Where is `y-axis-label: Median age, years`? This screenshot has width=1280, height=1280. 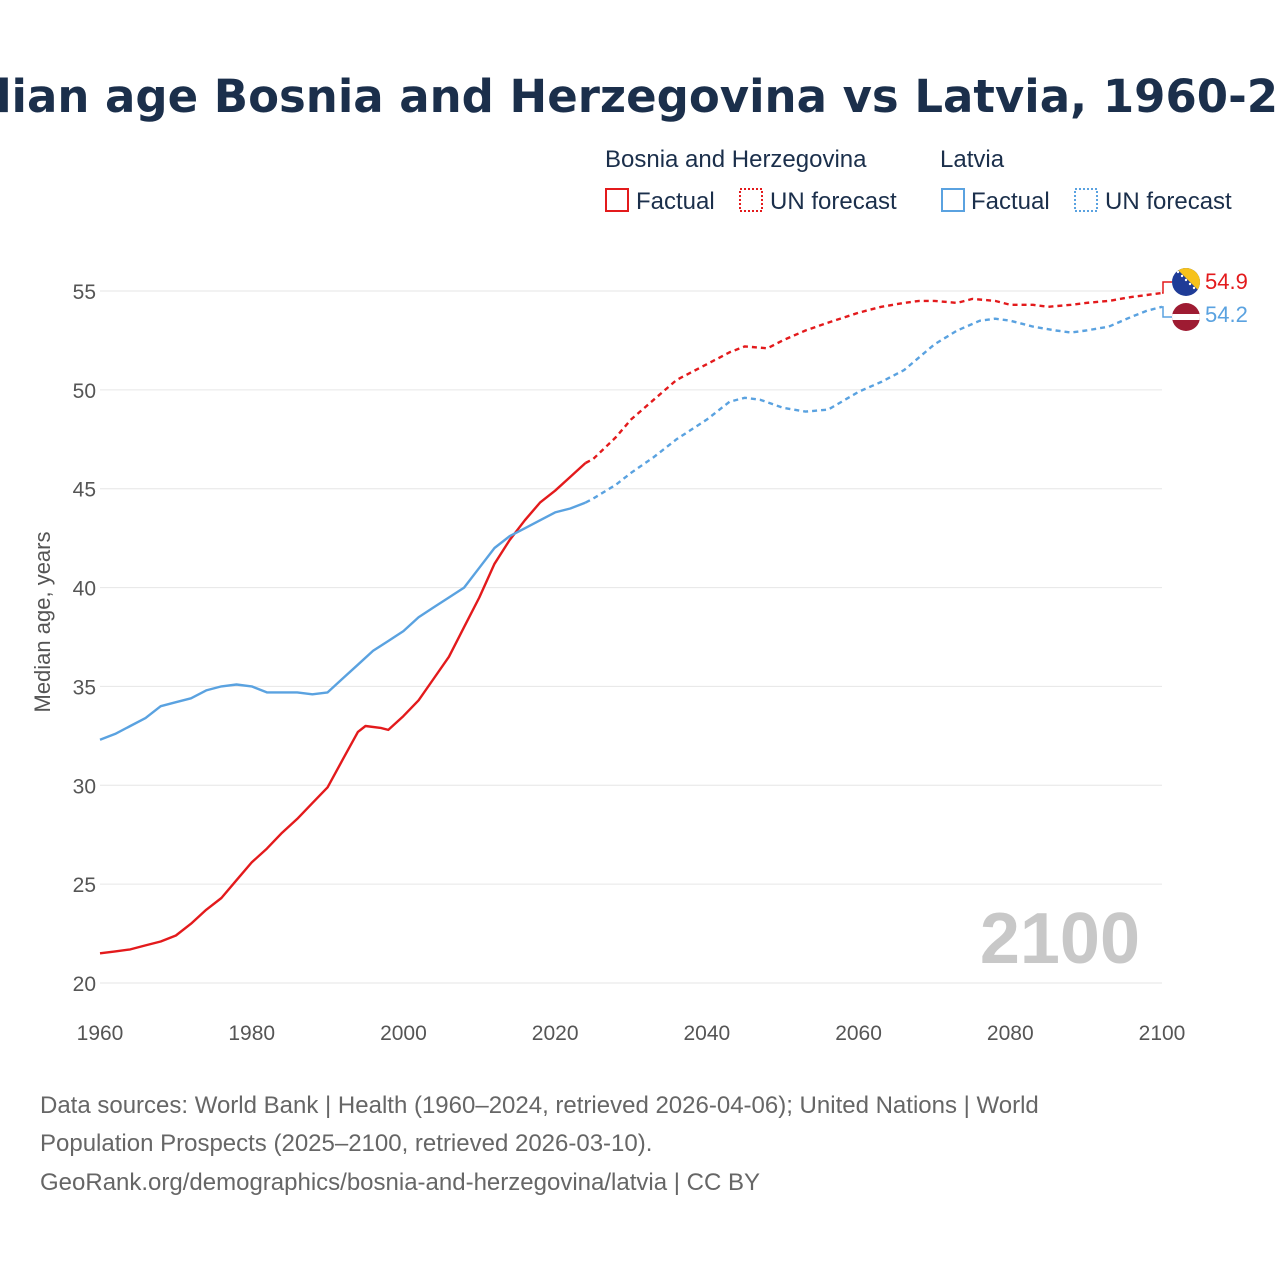 y-axis-label: Median age, years is located at coordinates (42, 622).